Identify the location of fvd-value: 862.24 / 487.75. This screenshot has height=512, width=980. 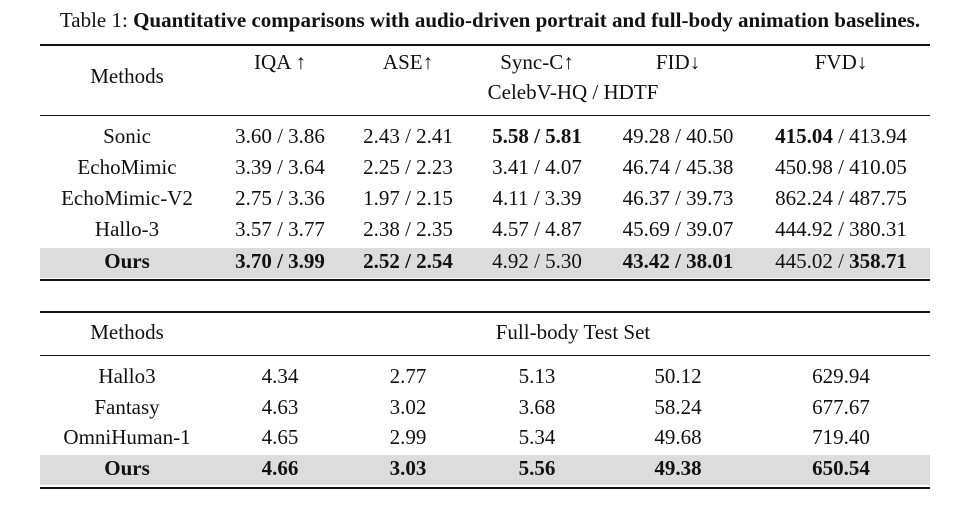
(841, 198).